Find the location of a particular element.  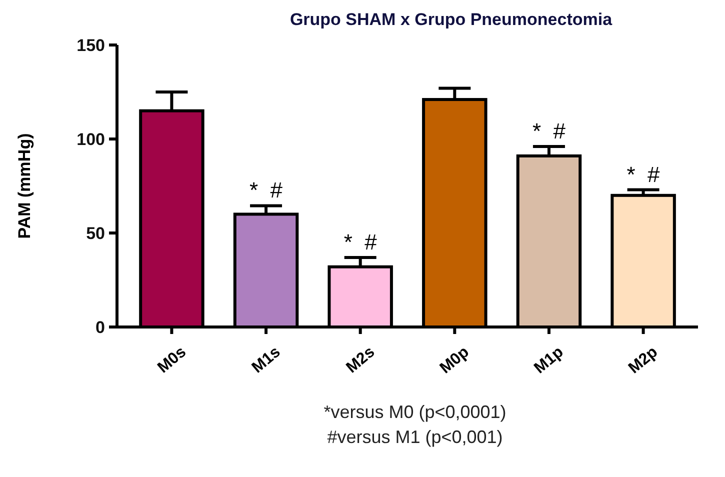

x-tick-label: M1s is located at coordinates (266, 360).